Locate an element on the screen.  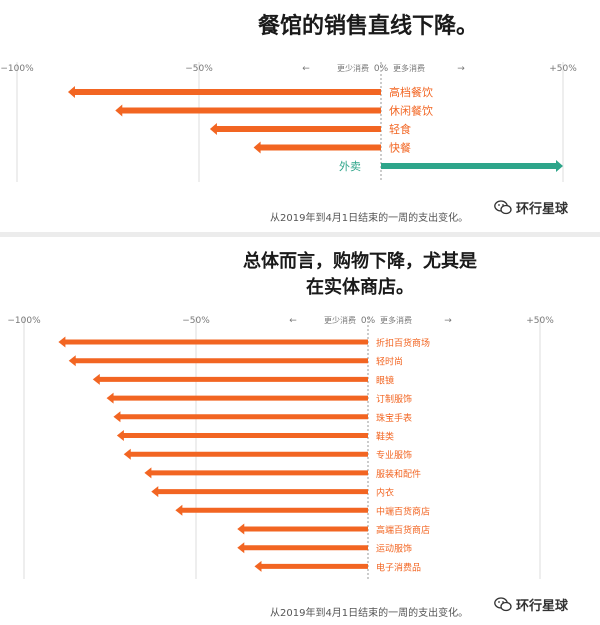
category-label: 中端百货商店 is located at coordinates (403, 511).